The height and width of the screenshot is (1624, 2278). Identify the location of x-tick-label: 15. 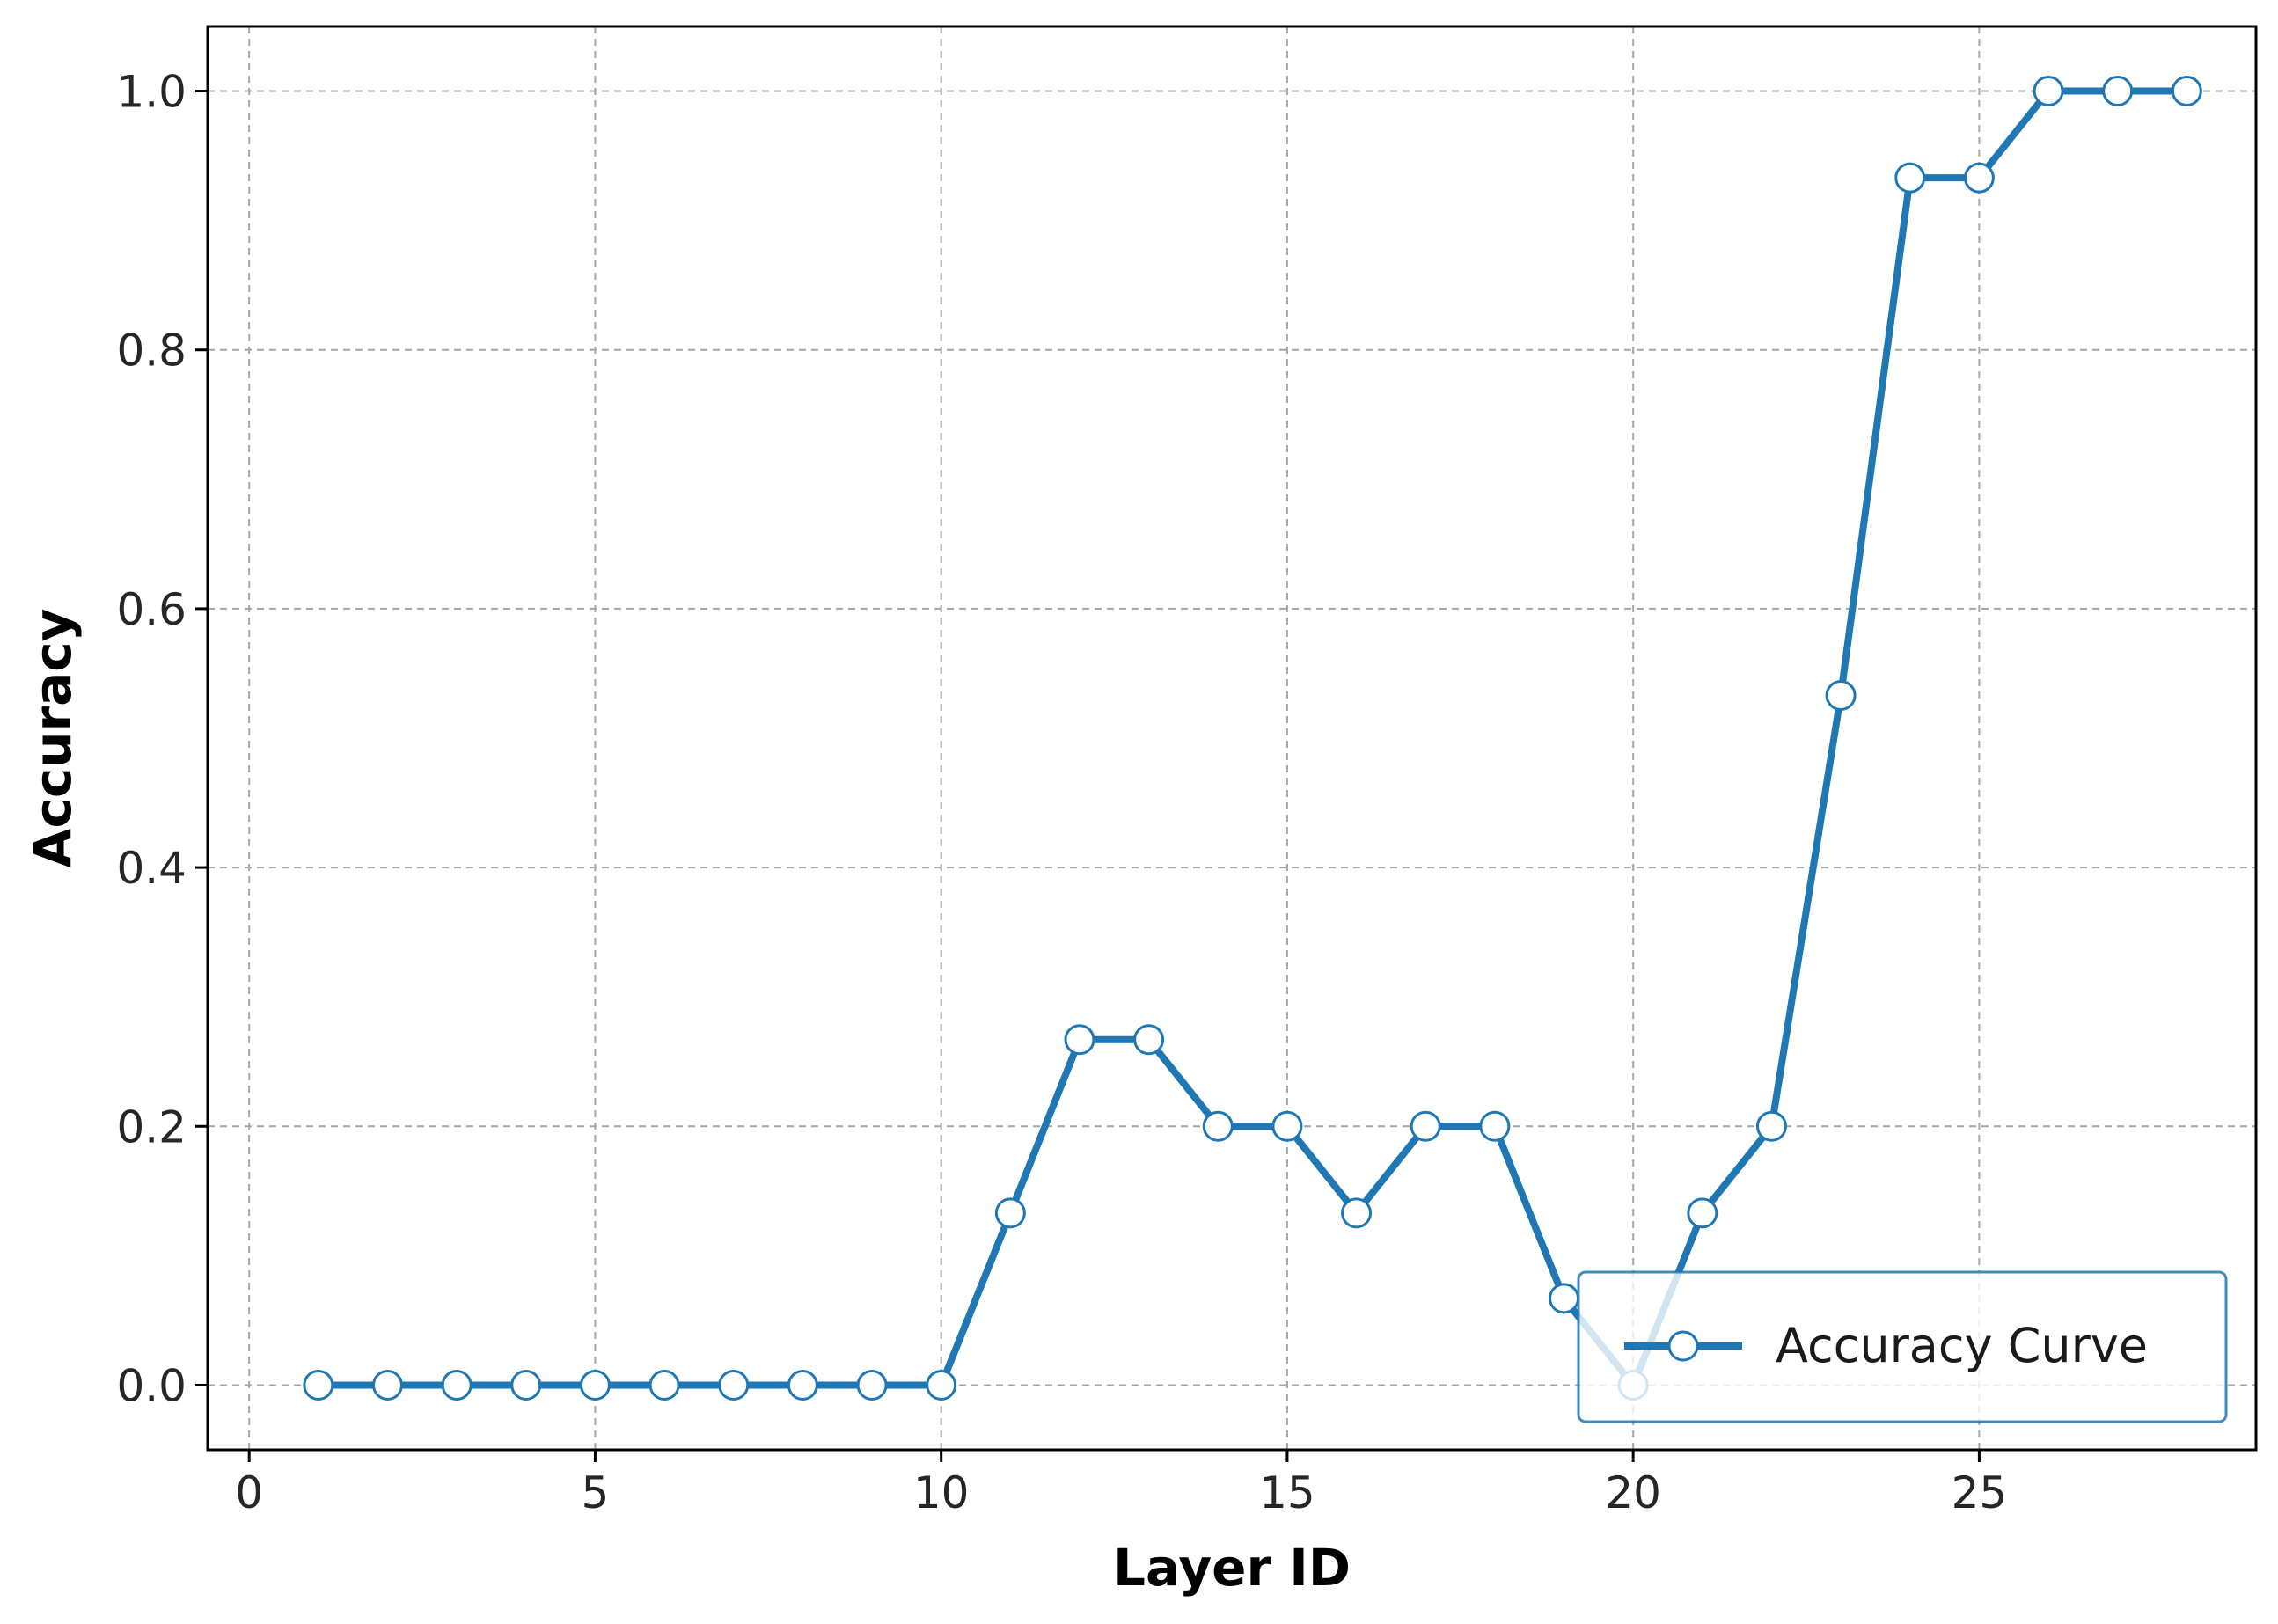
(1287, 1492).